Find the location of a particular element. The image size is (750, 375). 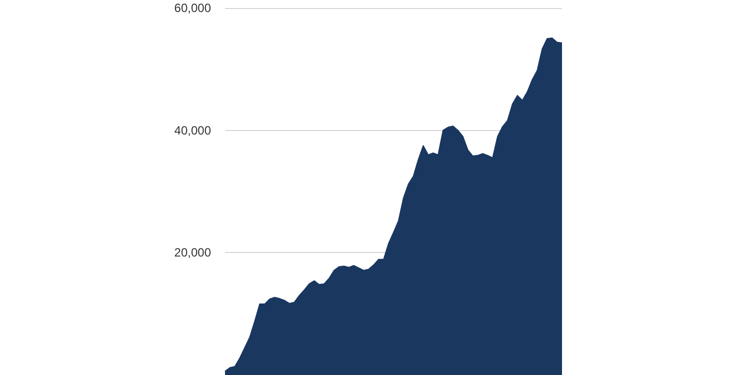

y-tick-label: 40,000 is located at coordinates (193, 130).